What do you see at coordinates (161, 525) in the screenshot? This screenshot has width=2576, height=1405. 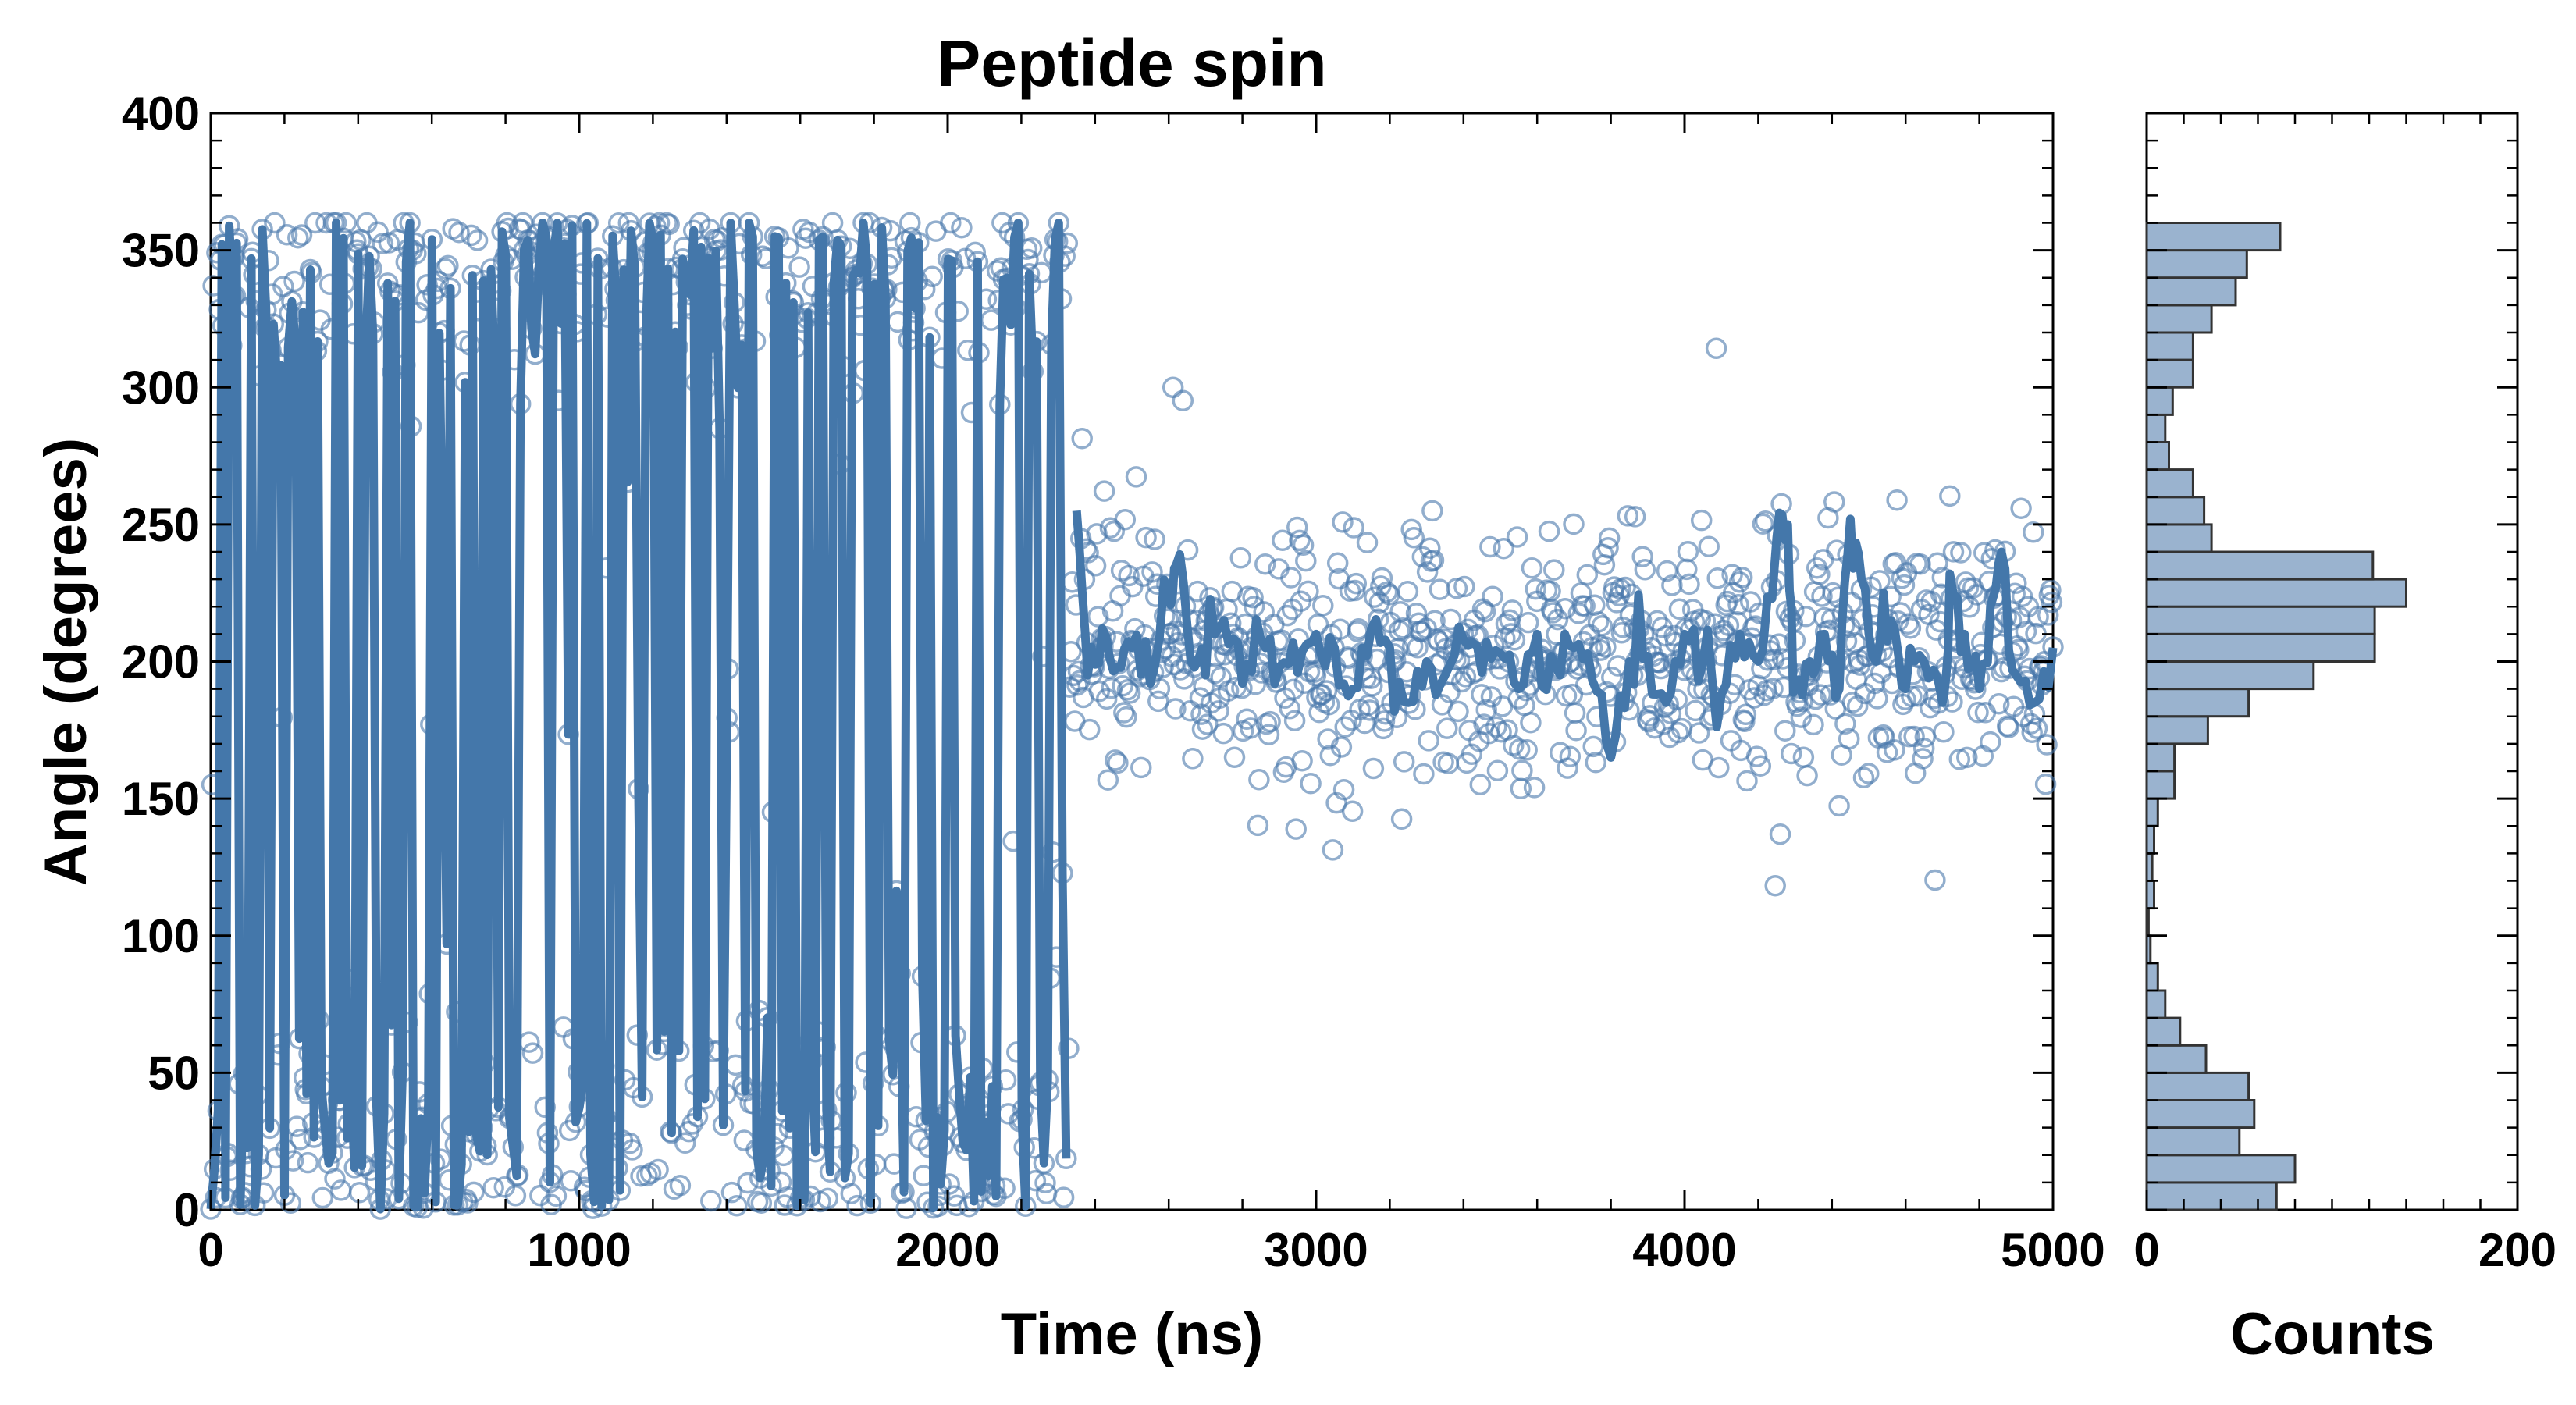 I see `y-tick-label: 250` at bounding box center [161, 525].